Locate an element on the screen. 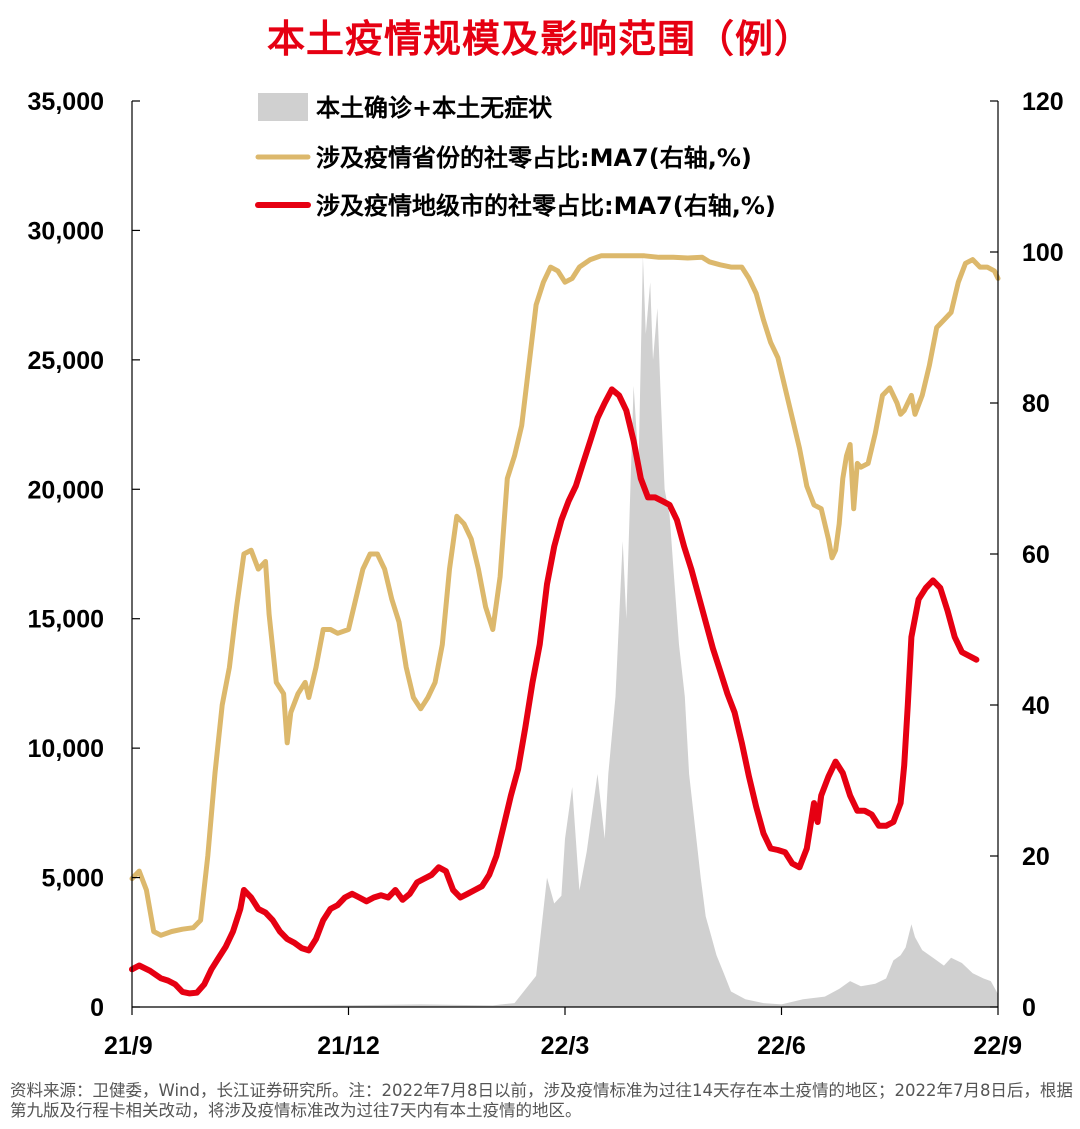 The height and width of the screenshot is (1129, 1080). legend-label: 涉及疫情地级市的社零占比:MA7(右轴,%) is located at coordinates (546, 206).